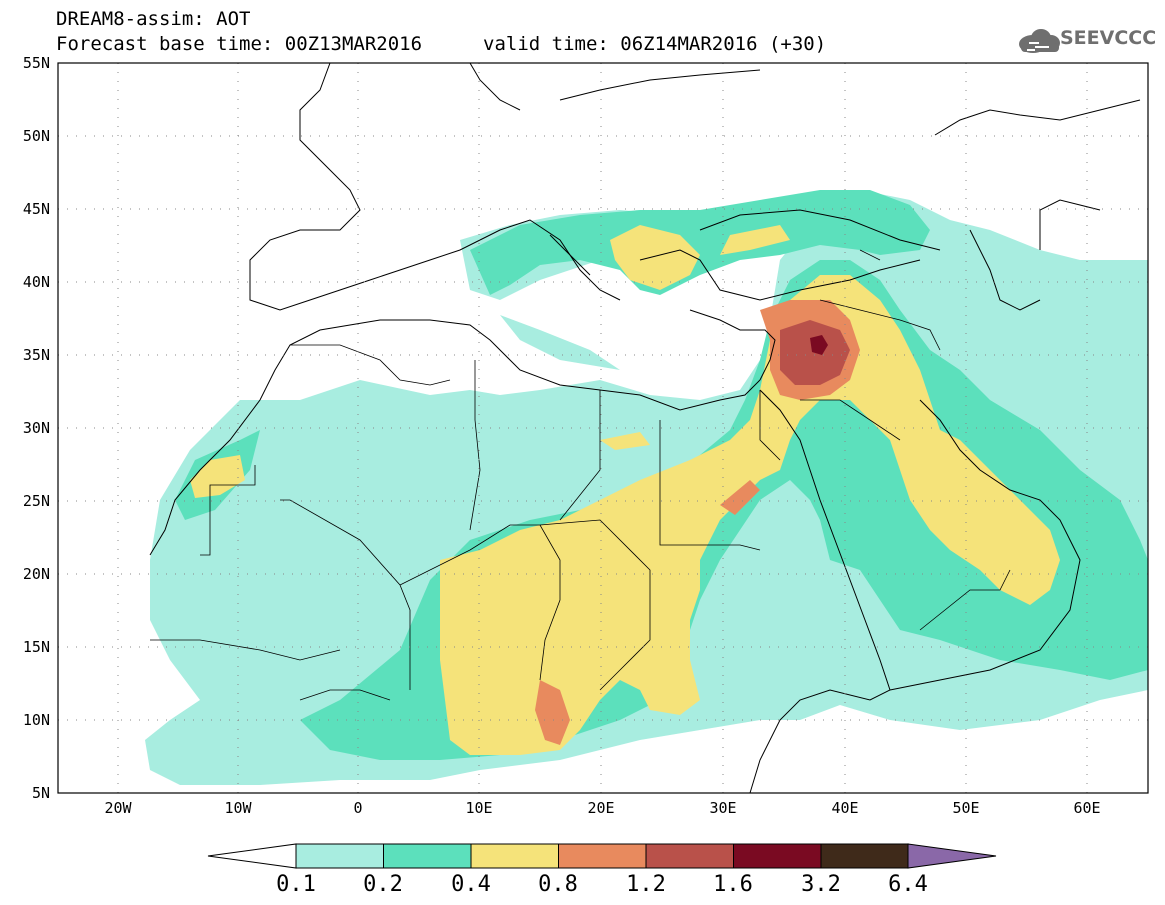 This screenshot has height=905, width=1165. Describe the element at coordinates (478, 808) in the screenshot. I see `lon-label: 10E` at that location.